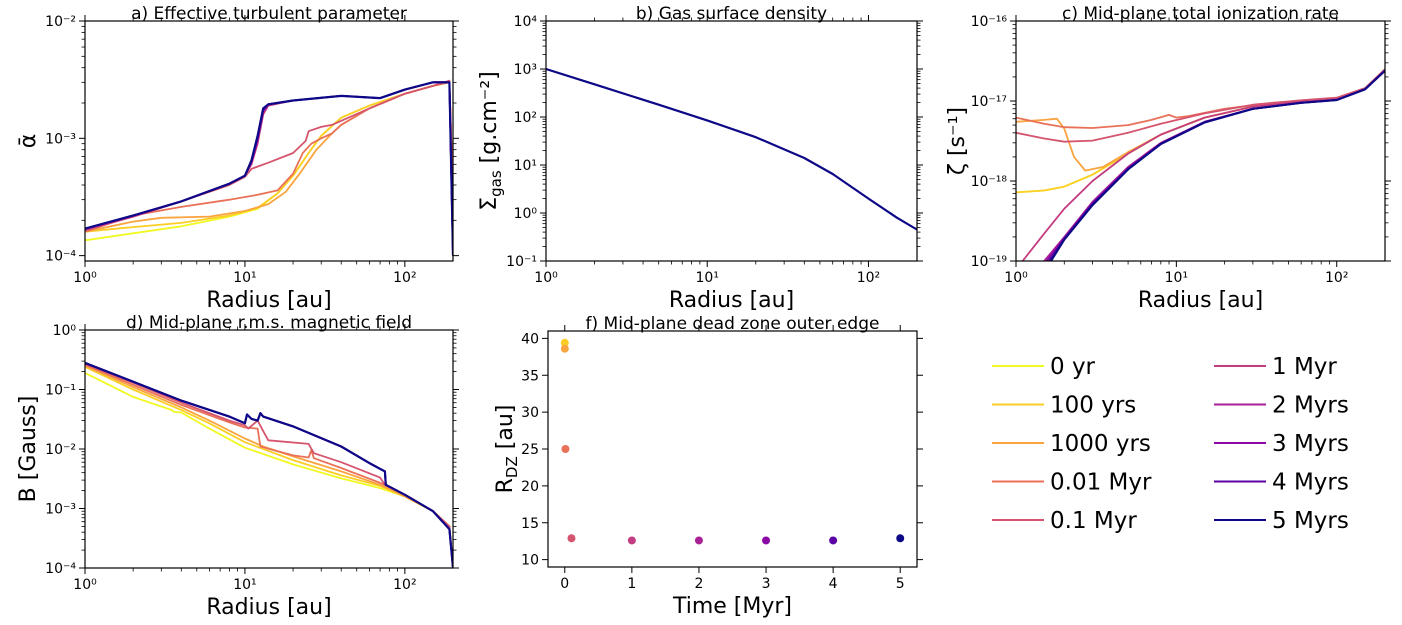 Image resolution: width=1402 pixels, height=625 pixels. Describe the element at coordinates (989, 182) in the screenshot. I see `y-tick-label: 10⁻¹⁸` at that location.